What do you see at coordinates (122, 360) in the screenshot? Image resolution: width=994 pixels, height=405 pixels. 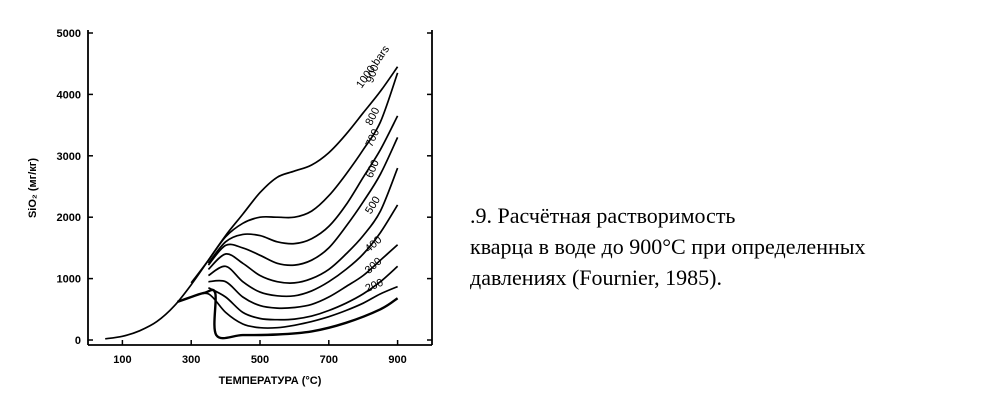 I see `x-tick-label: 100` at bounding box center [122, 360].